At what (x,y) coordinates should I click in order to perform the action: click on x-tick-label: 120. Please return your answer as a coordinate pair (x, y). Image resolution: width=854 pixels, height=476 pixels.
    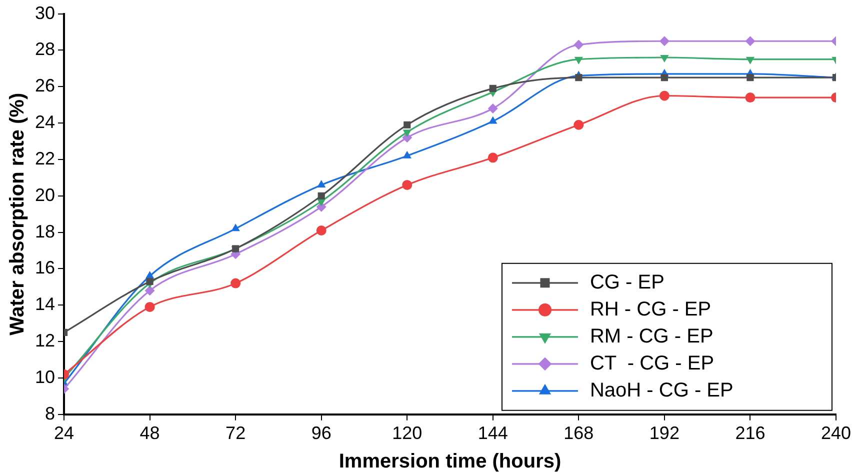
    Looking at the image, I should click on (407, 433).